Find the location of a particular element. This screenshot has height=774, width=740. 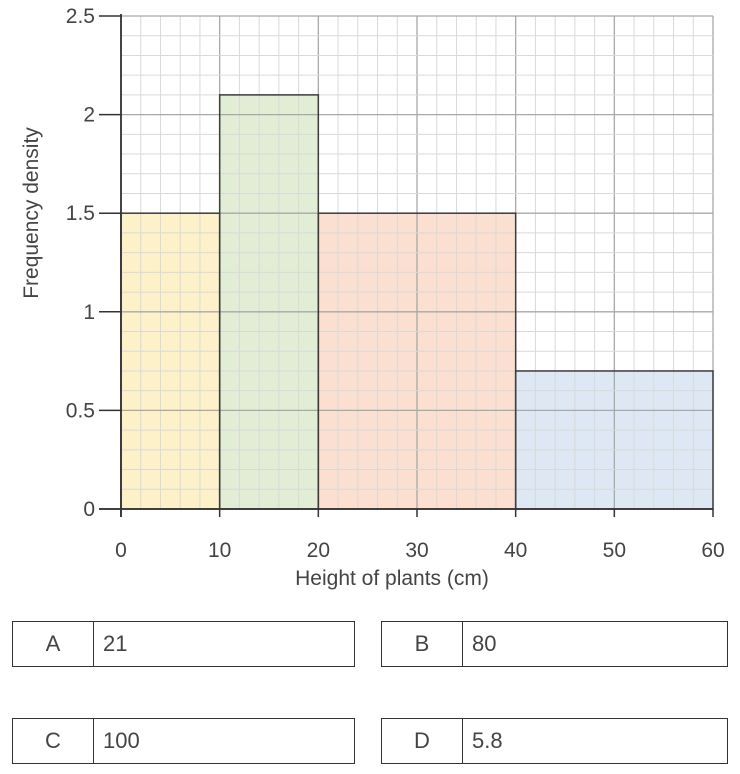

x-tick-label: 0 is located at coordinates (121, 550).